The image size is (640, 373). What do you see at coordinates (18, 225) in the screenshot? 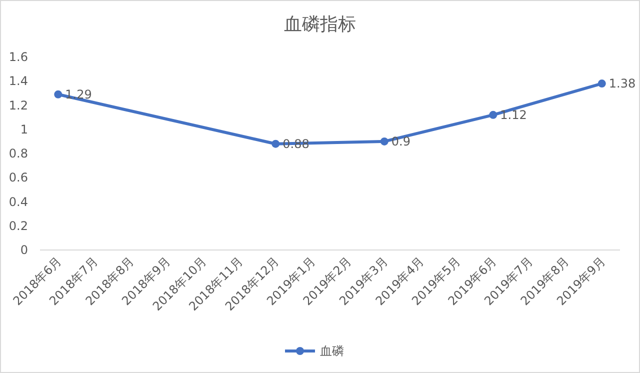
I see `y-tick-label: 0.2` at bounding box center [18, 225].